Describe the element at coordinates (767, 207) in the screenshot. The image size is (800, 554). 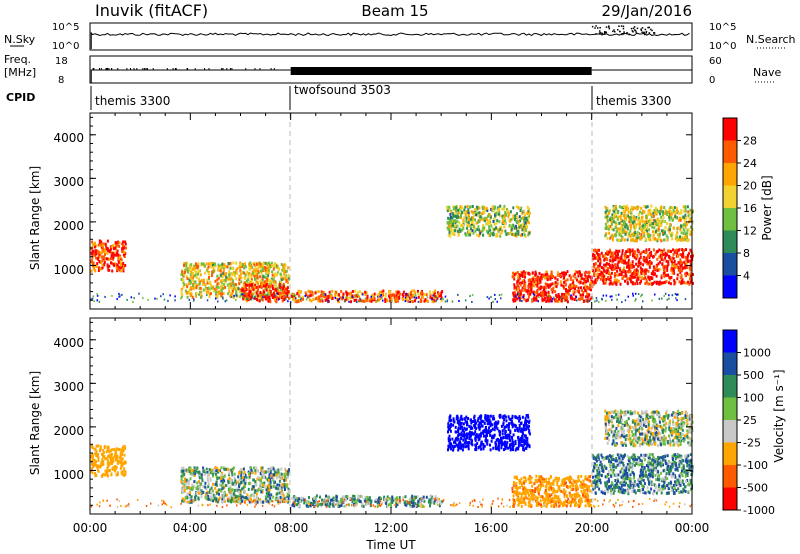
I see `power-colorbar-label: Power [dB]` at that location.